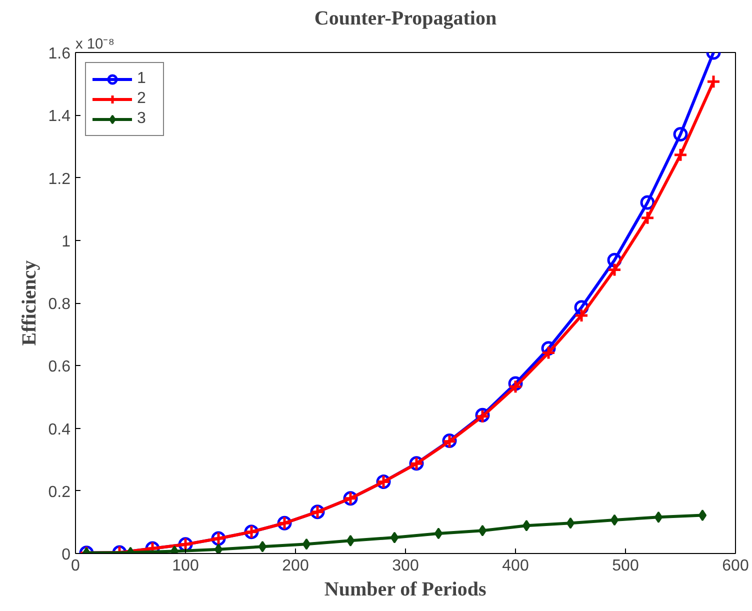  Describe the element at coordinates (59, 179) in the screenshot. I see `y-tick-label: 1.2` at that location.